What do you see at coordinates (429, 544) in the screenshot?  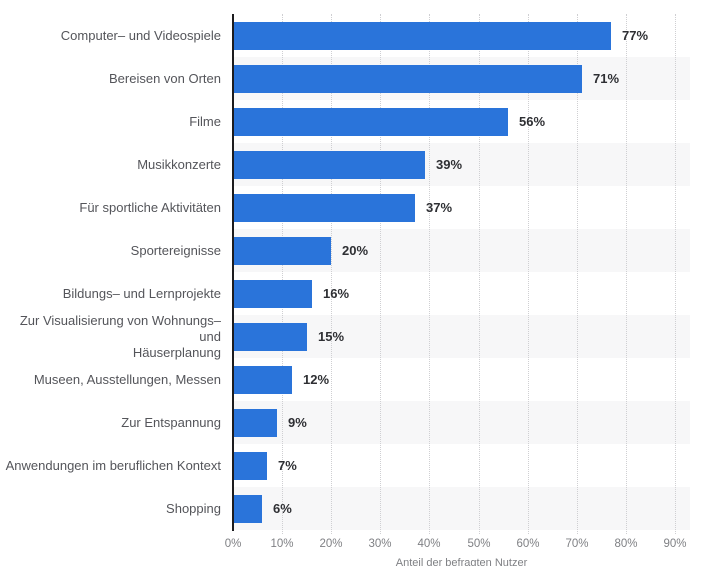 I see `x-tick-label: 40%` at bounding box center [429, 544].